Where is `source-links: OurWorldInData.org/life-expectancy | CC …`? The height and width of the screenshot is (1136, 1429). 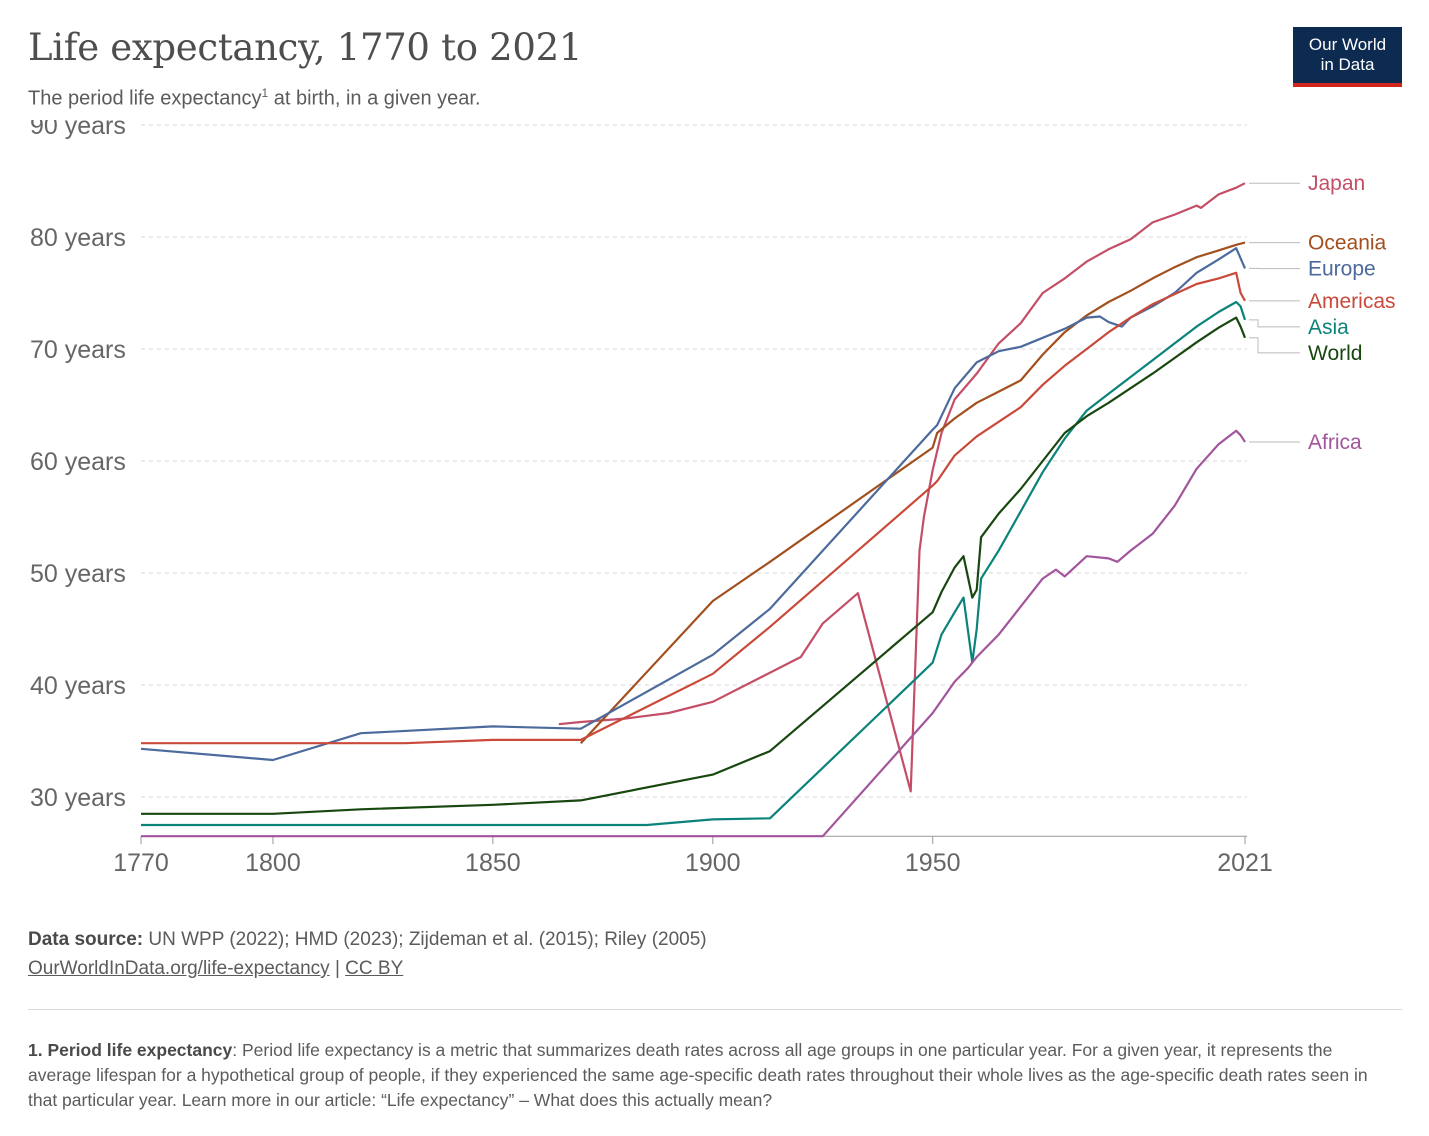
source-links: OurWorldInData.org/life-expectancy | CC … is located at coordinates (215, 969).